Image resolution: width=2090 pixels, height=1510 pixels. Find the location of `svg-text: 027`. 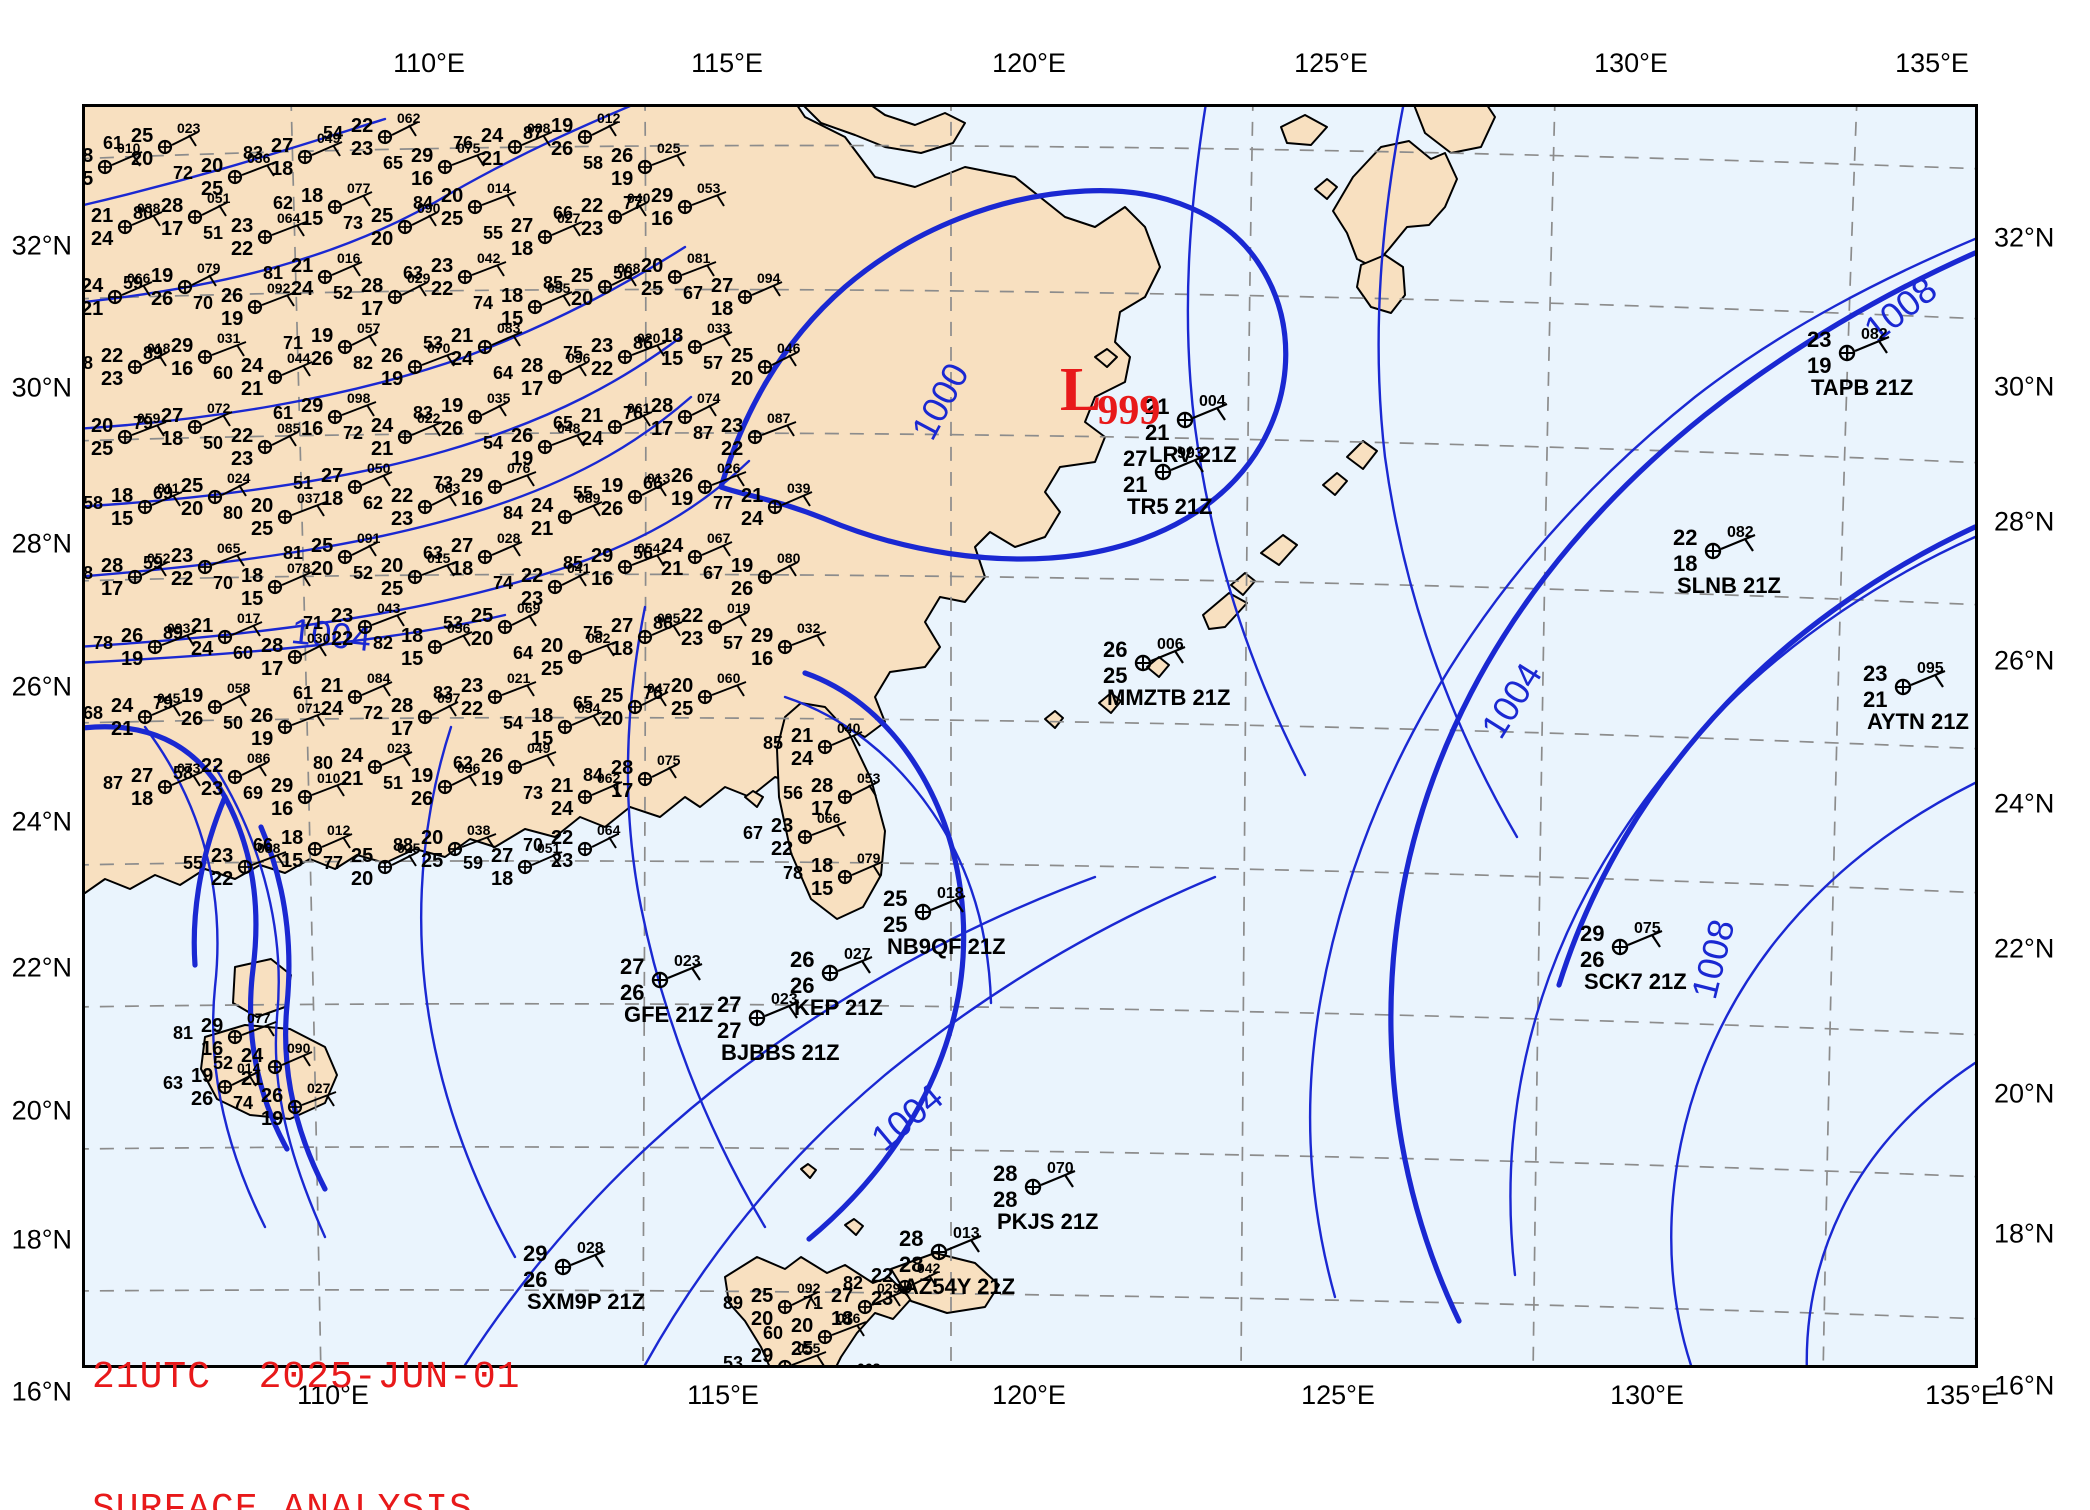

svg-text: 027 is located at coordinates (319, 1088).